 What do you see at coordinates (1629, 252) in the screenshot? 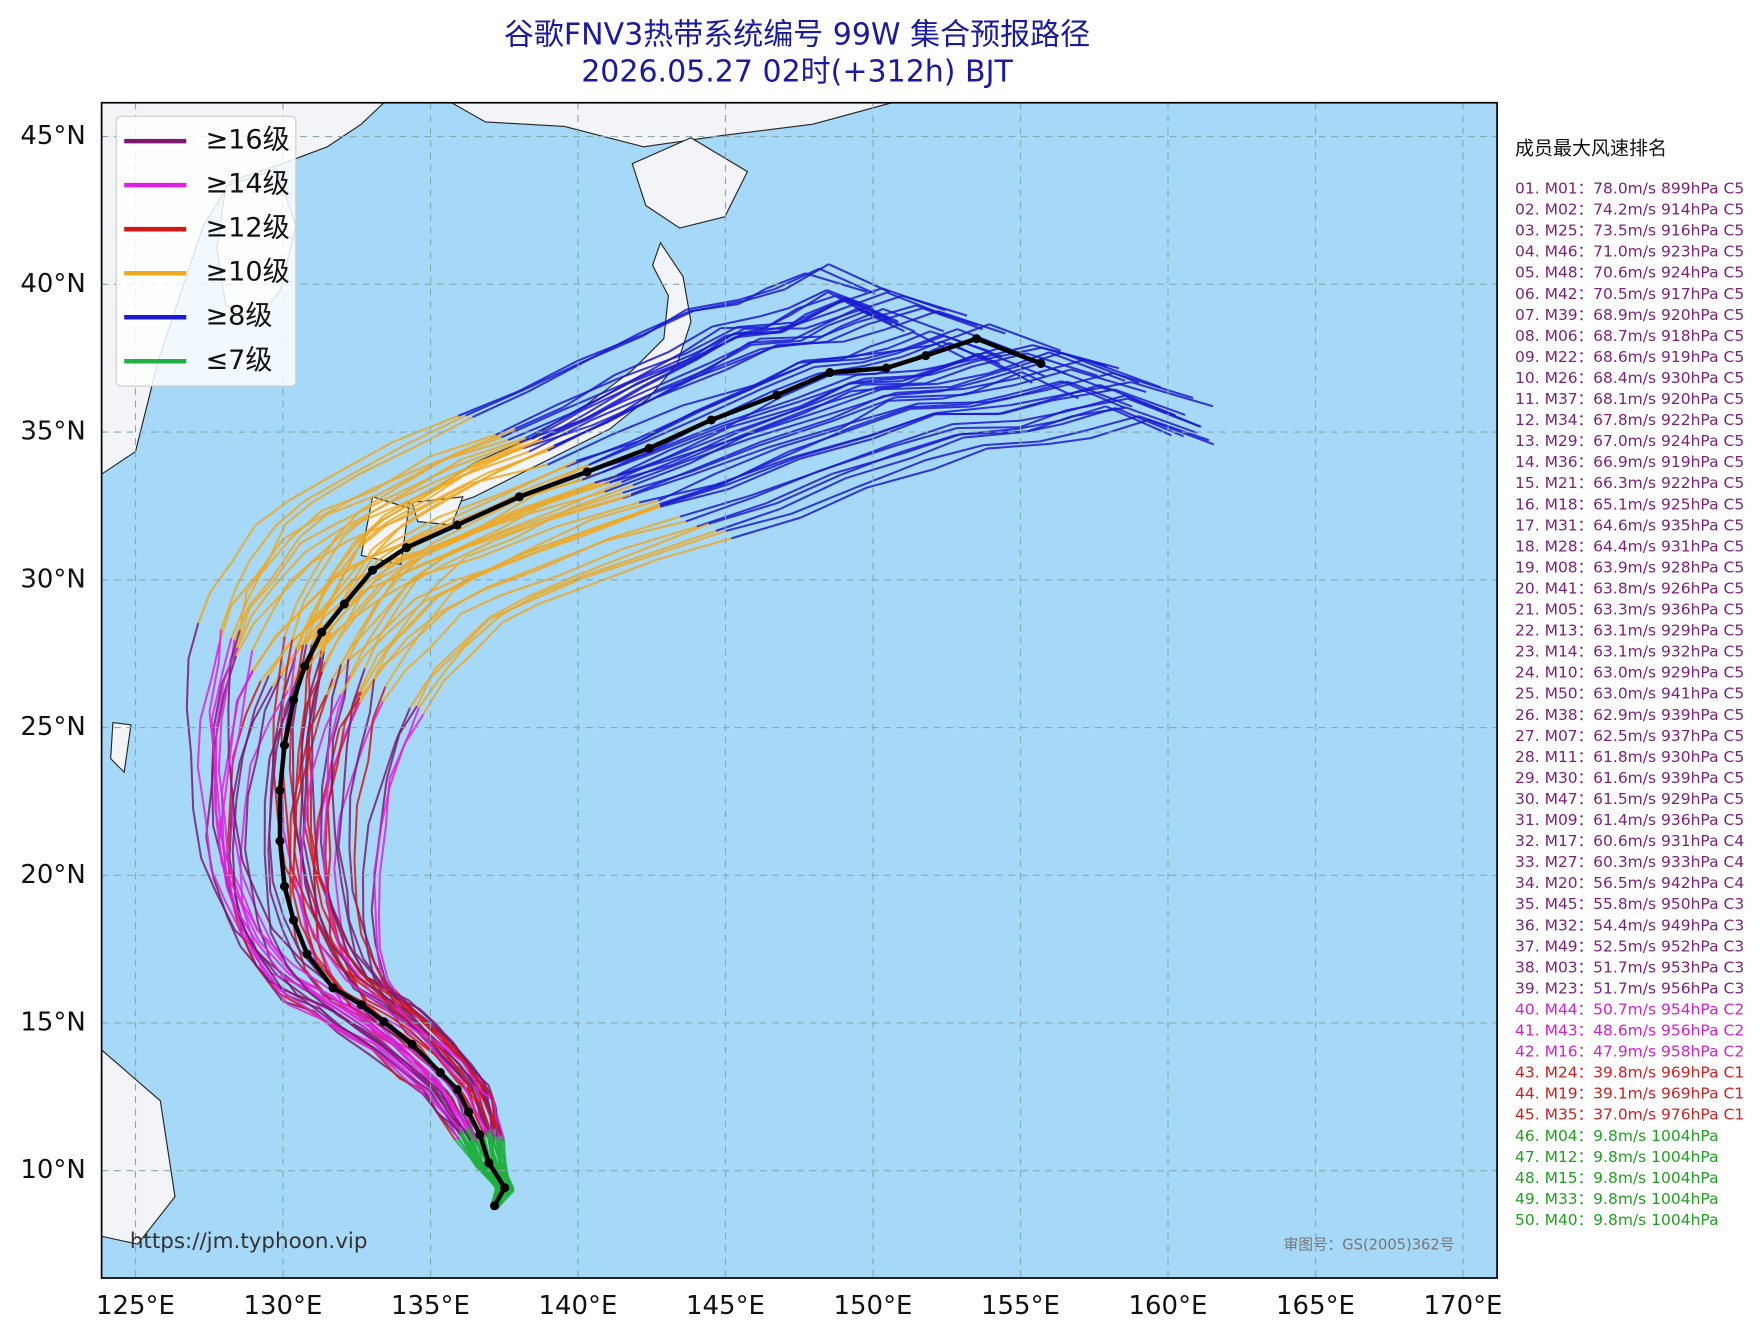
I see `ranking-item: 04. M46：71.0m/s 923hPa C5` at bounding box center [1629, 252].